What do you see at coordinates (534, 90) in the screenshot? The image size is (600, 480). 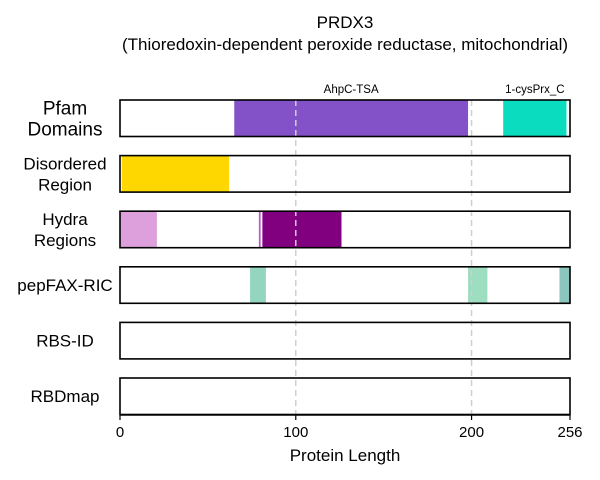 I see `domain-label: 1-cysPrx_C` at bounding box center [534, 90].